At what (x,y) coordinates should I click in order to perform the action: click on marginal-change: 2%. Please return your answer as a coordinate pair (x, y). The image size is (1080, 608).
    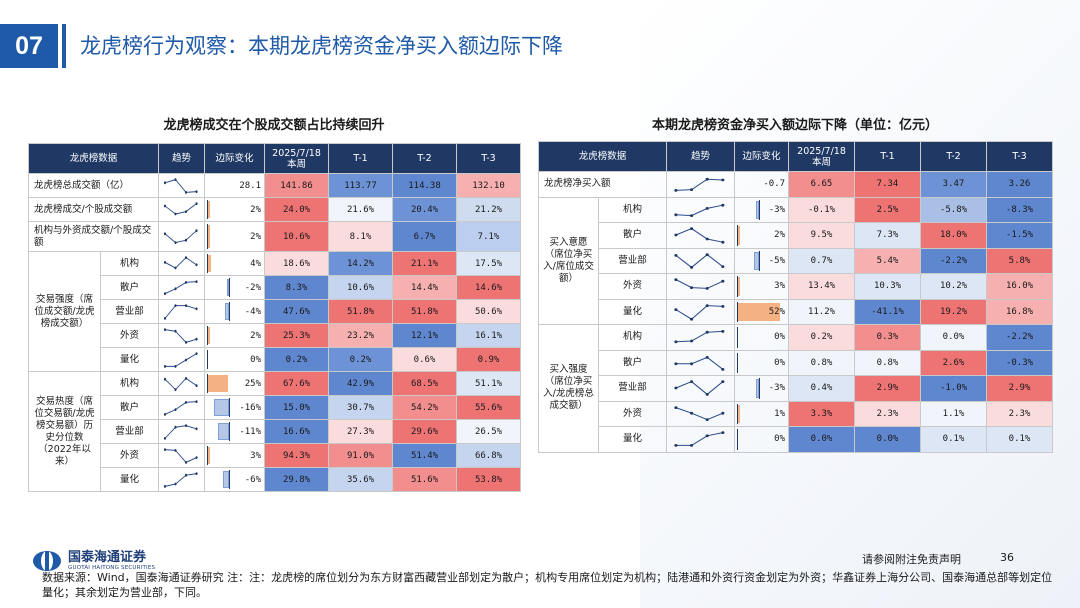
    Looking at the image, I should click on (235, 236).